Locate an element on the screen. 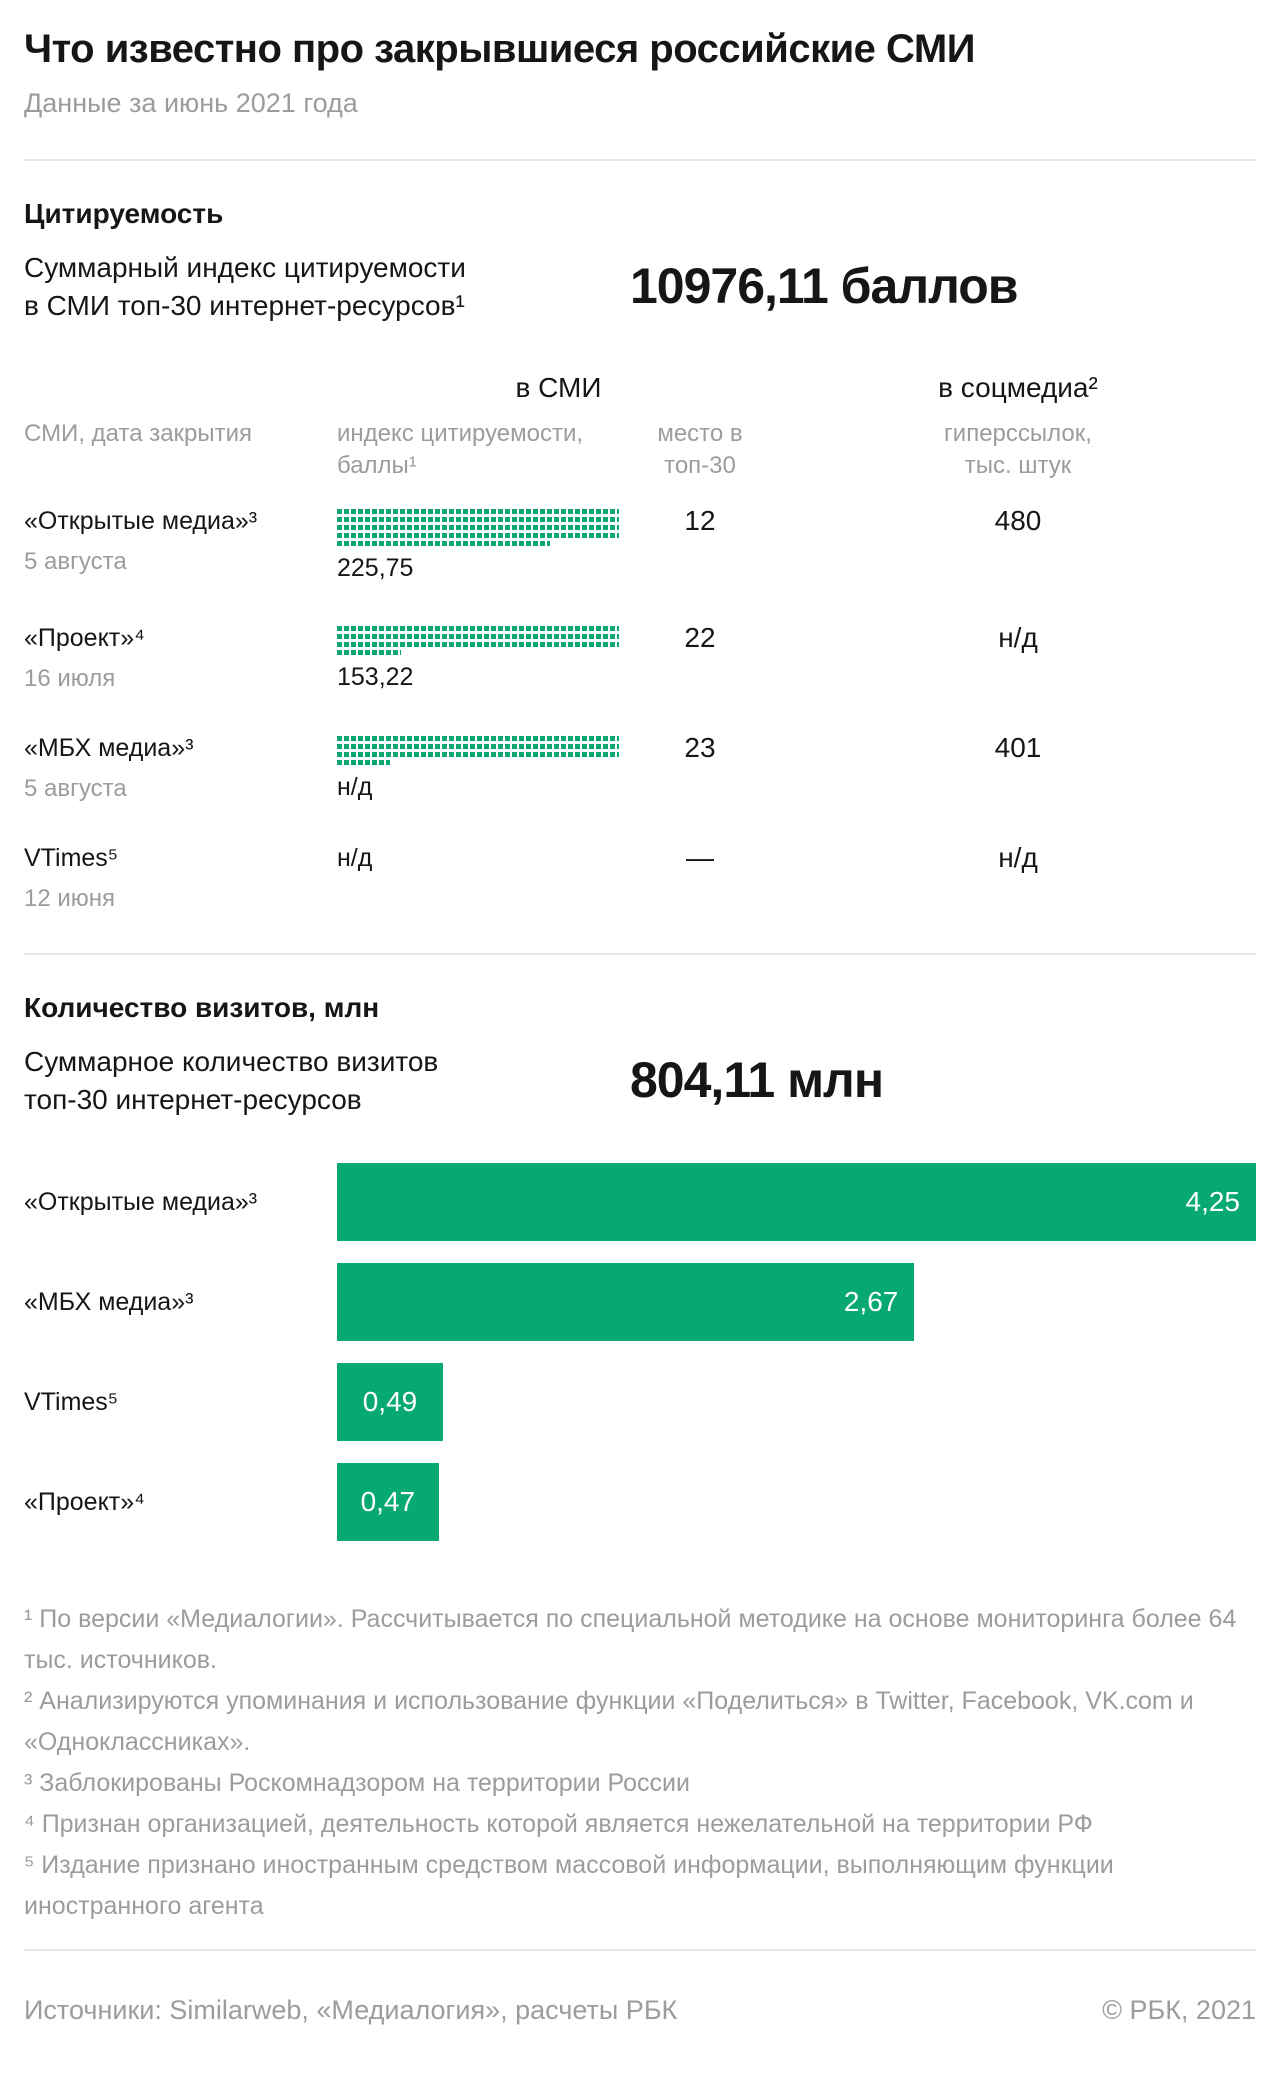 The height and width of the screenshot is (2088, 1280). visits-metric-label-line2: топ-30 интернет-ресурсов is located at coordinates (193, 1099).